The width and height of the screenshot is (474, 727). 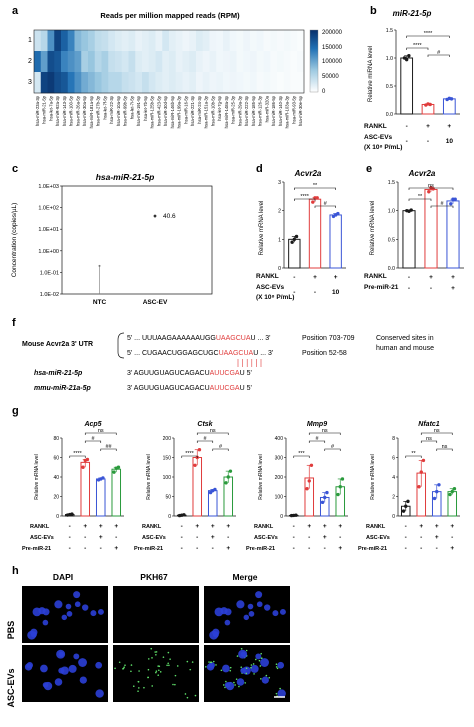 I want to click on mmu-label: mmu-miR-21a-5p, so click(x=63, y=388).